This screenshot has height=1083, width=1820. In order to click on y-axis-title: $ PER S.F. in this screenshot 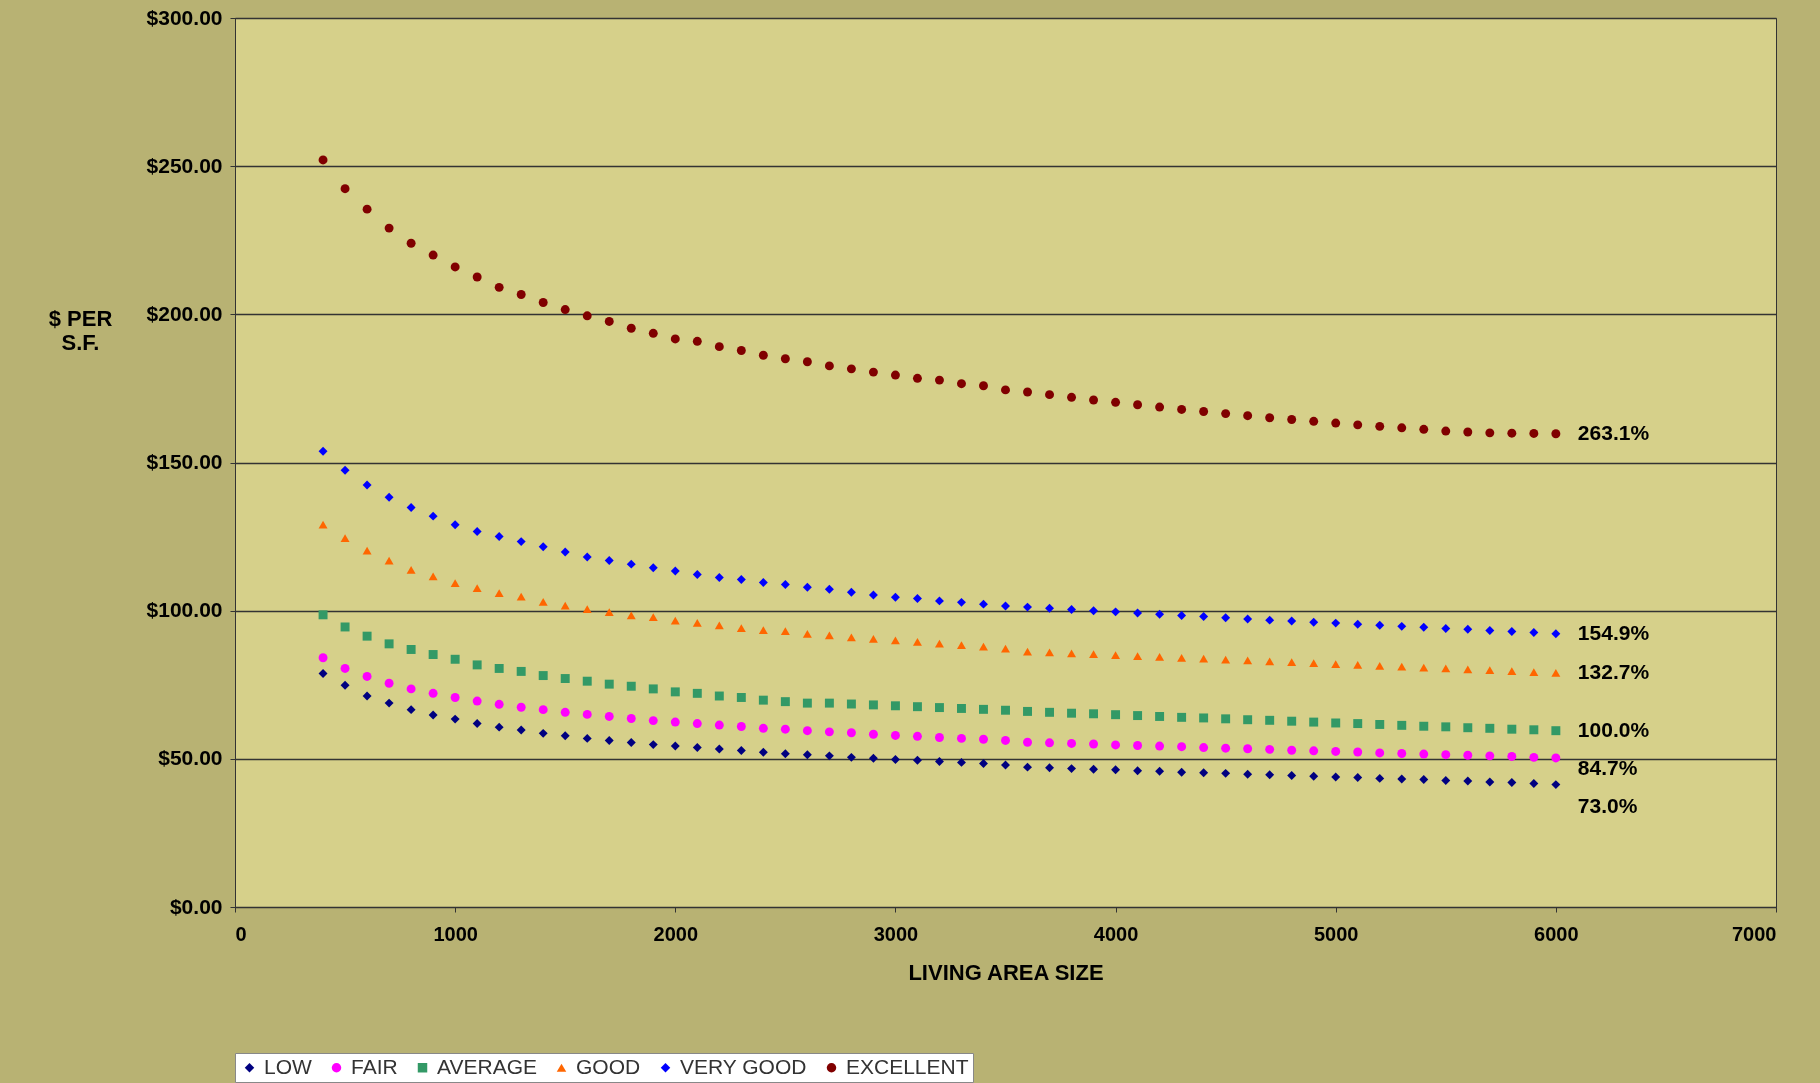, I will do `click(80, 330)`.